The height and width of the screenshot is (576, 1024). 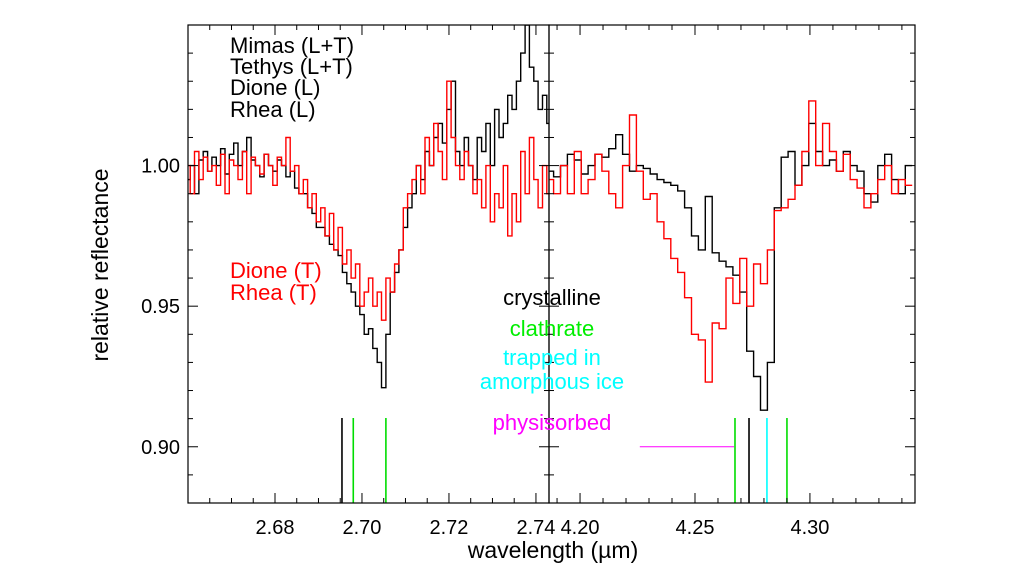 What do you see at coordinates (552, 381) in the screenshot?
I see `annotation-amorphous: amorphous ice` at bounding box center [552, 381].